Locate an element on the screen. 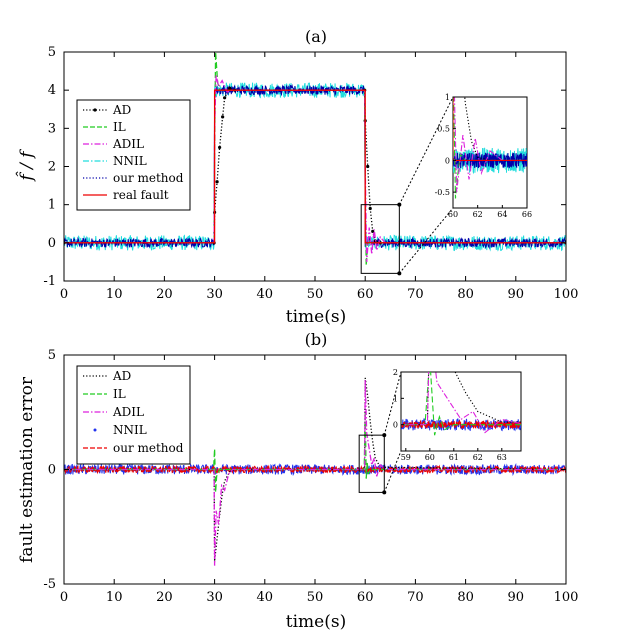  inset-x-tick-label: 61 is located at coordinates (454, 457).